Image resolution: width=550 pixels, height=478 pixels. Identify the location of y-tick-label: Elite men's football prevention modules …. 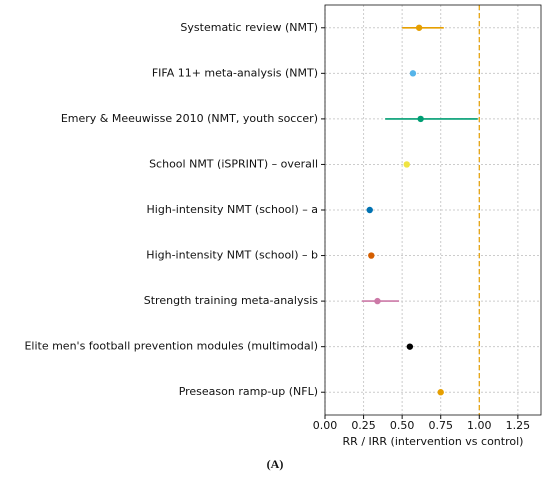
(171, 346).